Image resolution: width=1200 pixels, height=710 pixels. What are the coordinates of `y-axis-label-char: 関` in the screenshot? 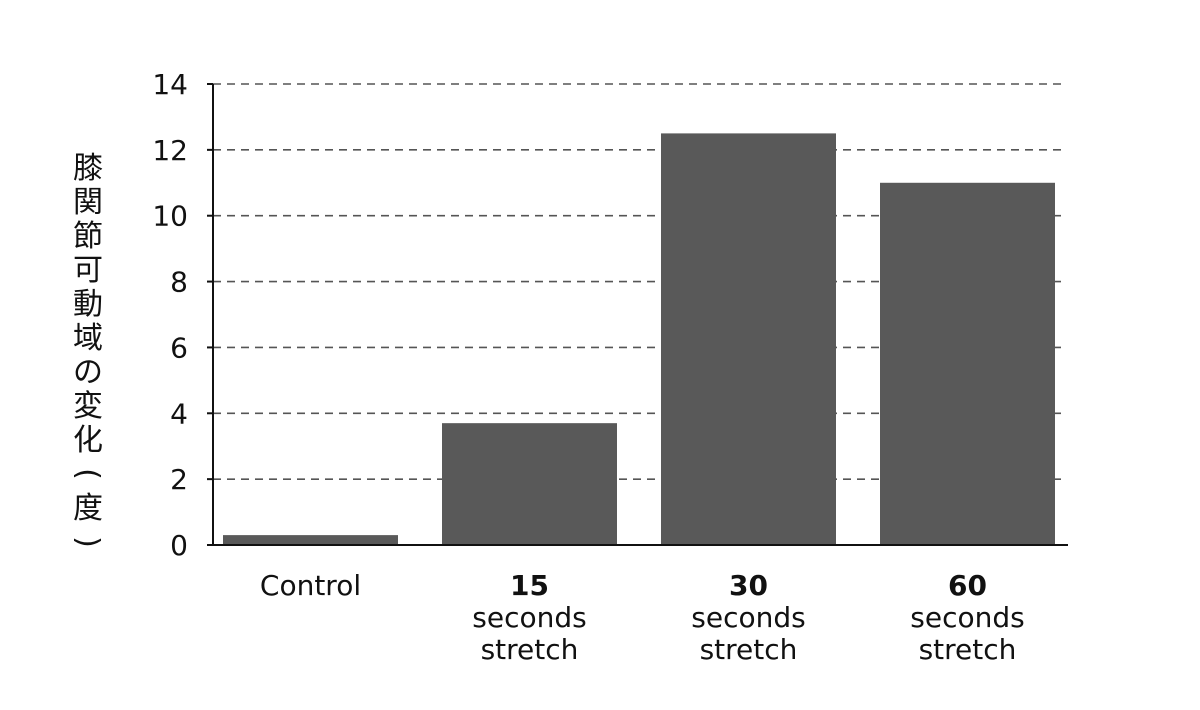 It's located at (88, 202).